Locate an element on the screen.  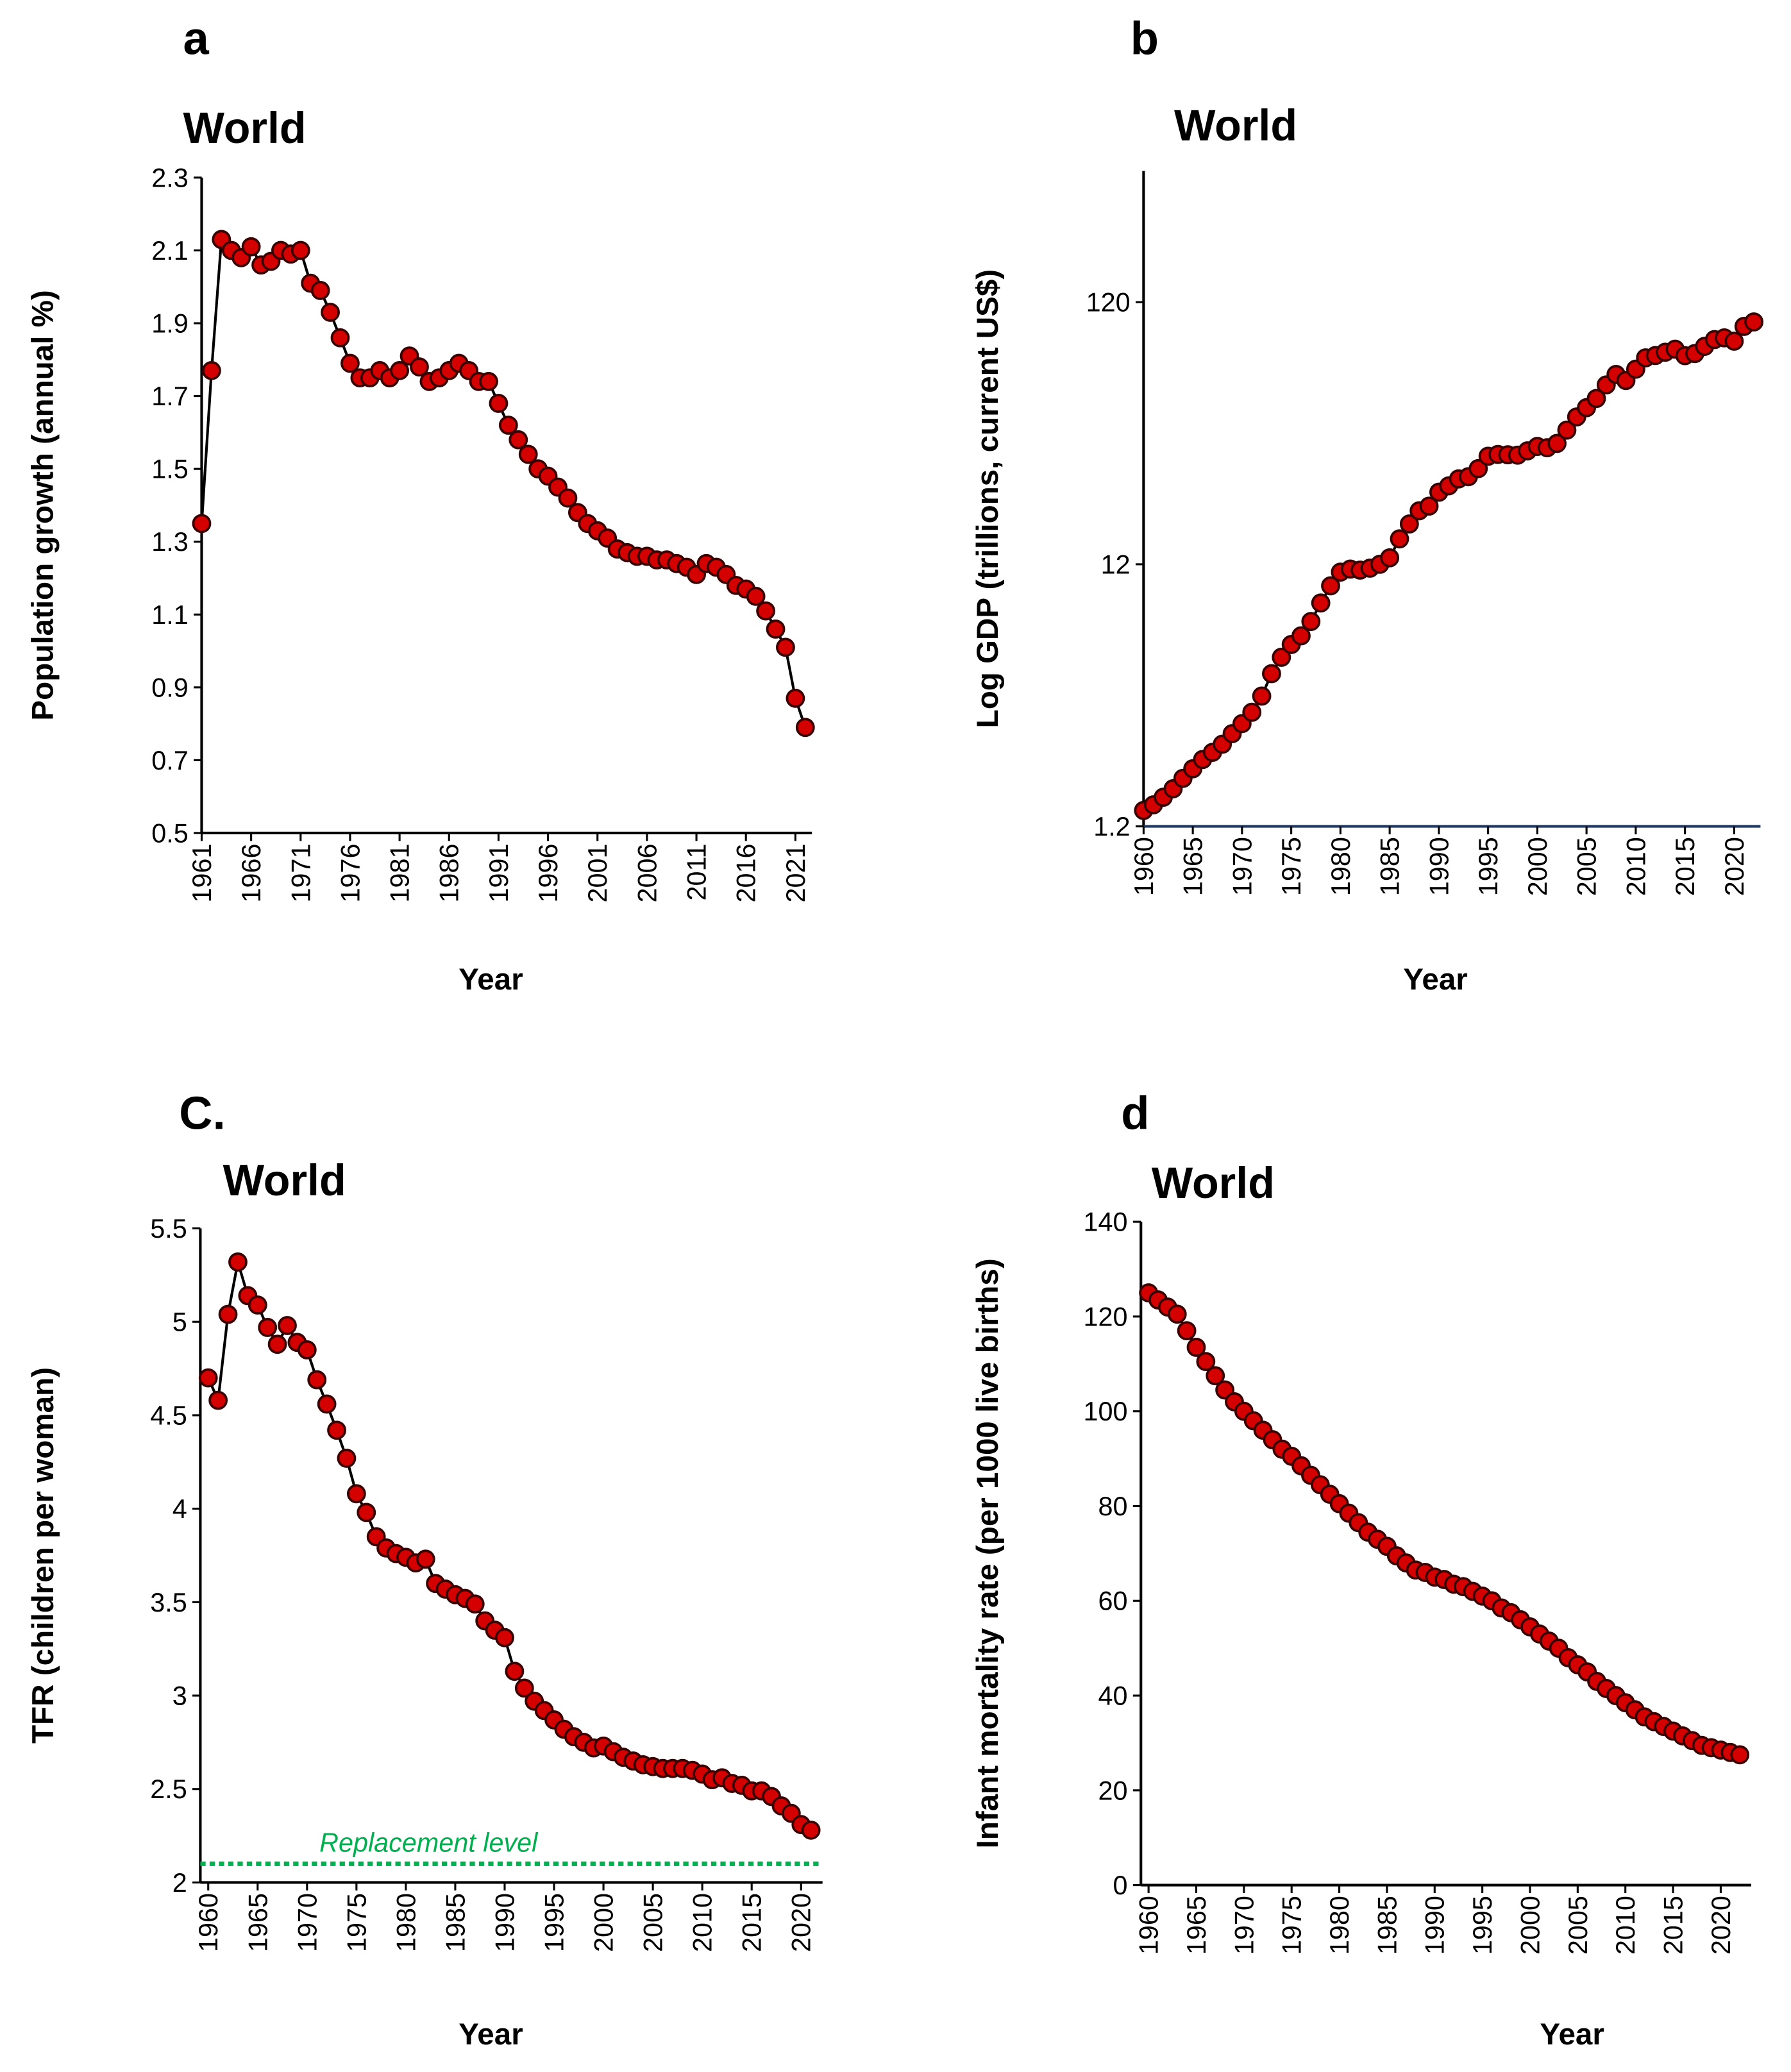
x-tick-label: 2000 is located at coordinates (1530, 1925).